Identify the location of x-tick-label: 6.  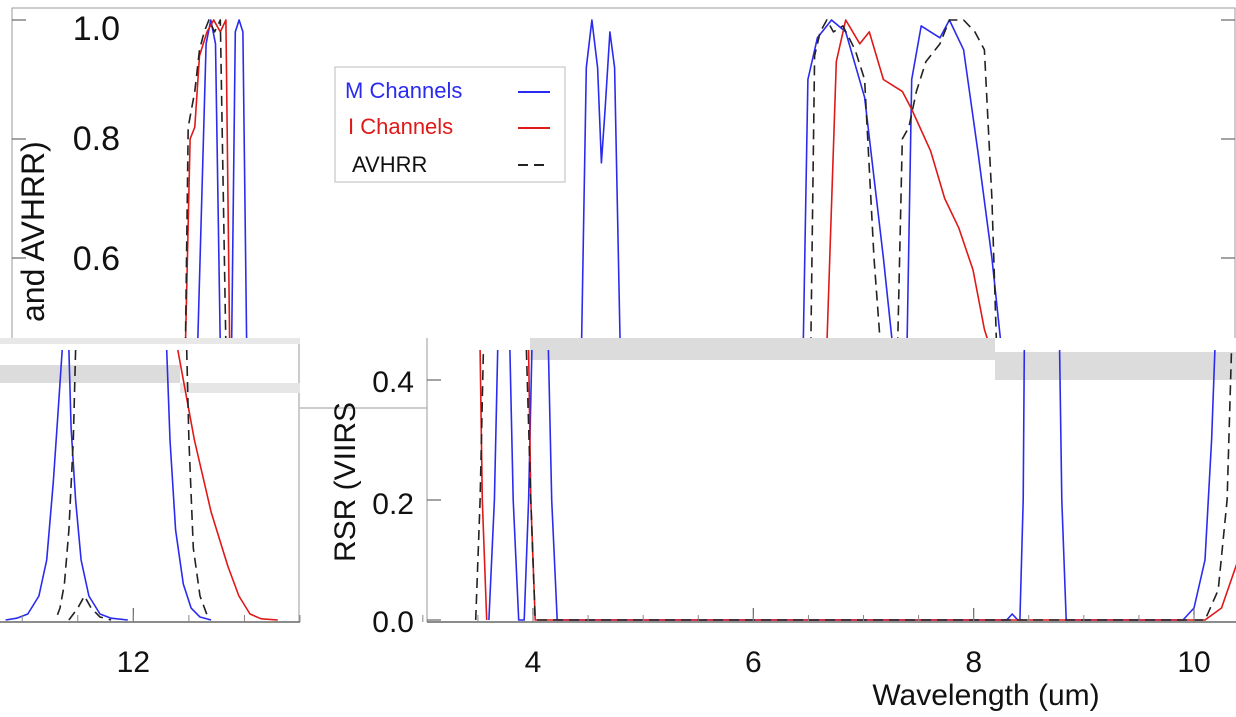
(753, 662).